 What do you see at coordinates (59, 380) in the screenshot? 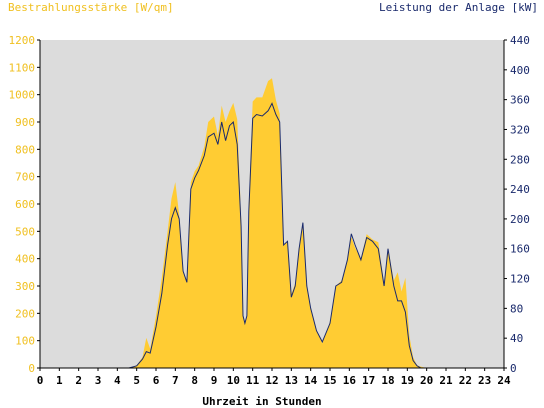
I see `x-tick-label: 1` at bounding box center [59, 380].